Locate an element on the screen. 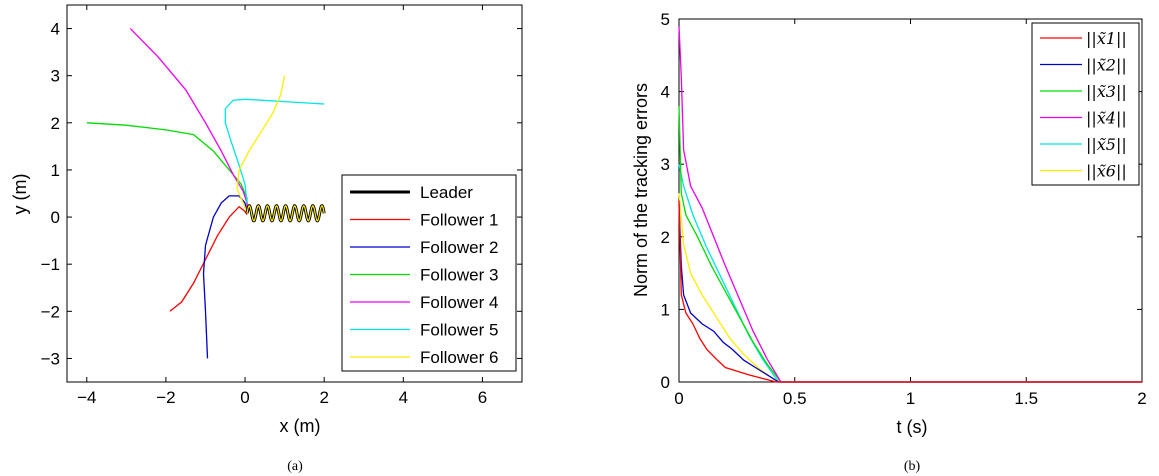 Image resolution: width=1159 pixels, height=476 pixels. chart-b-xtick-label: 0 is located at coordinates (678, 398).